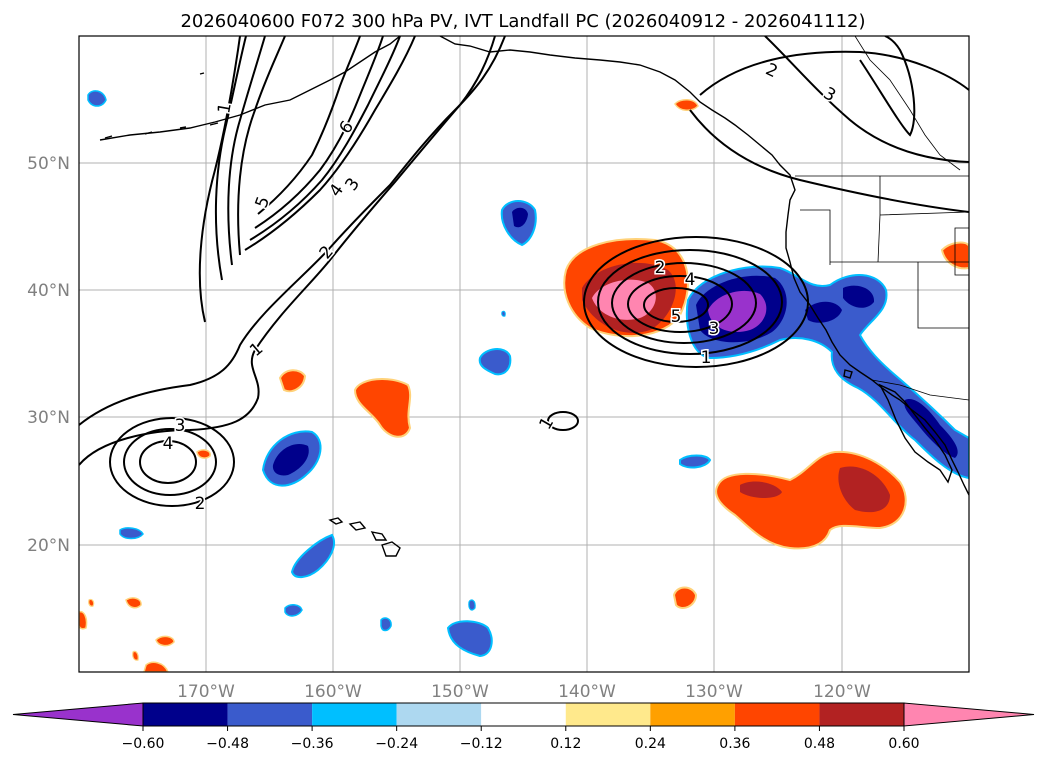 The image size is (1047, 765). Describe the element at coordinates (382, 408) in the screenshot. I see `ivt-positive-blob-a` at that location.